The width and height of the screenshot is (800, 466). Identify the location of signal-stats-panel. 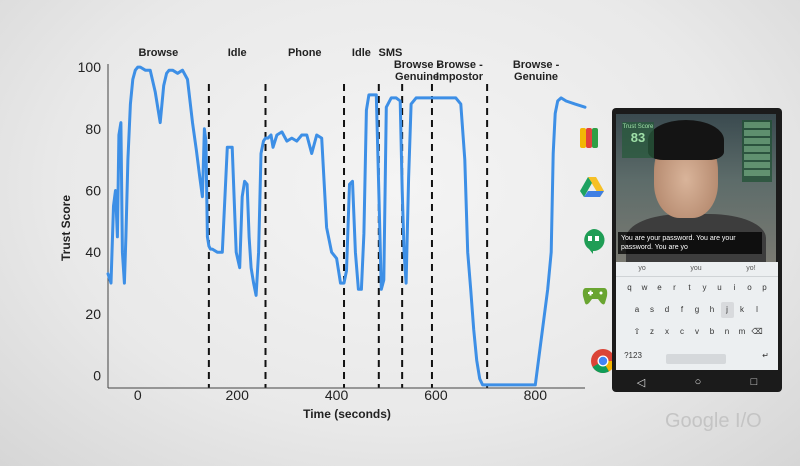
(757, 151).